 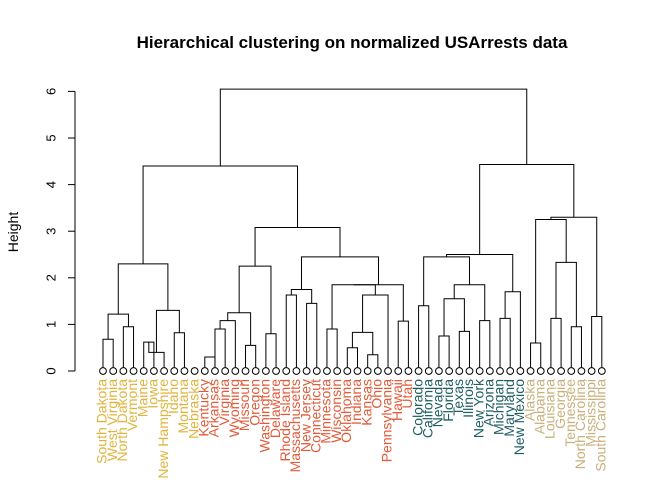 I want to click on y-axis-label: Height, so click(x=13, y=232).